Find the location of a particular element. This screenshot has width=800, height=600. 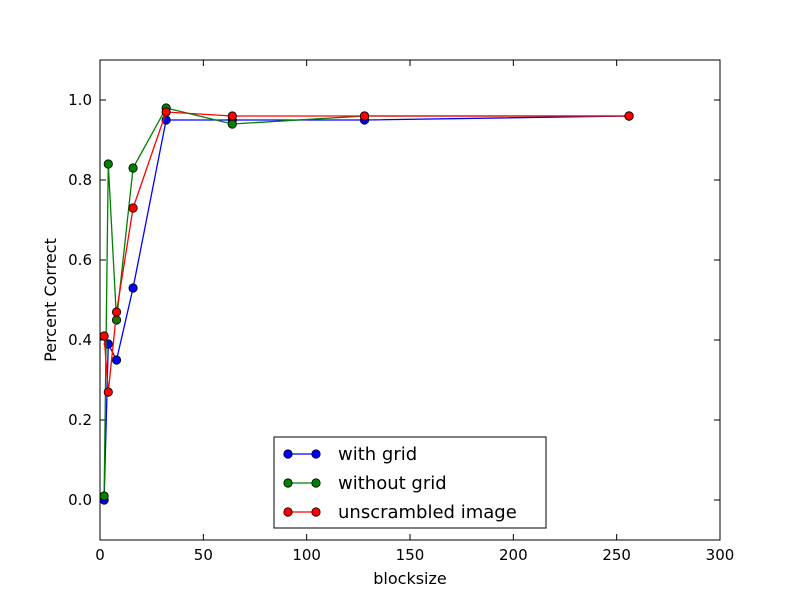

x-tick-label: 300 is located at coordinates (720, 555).